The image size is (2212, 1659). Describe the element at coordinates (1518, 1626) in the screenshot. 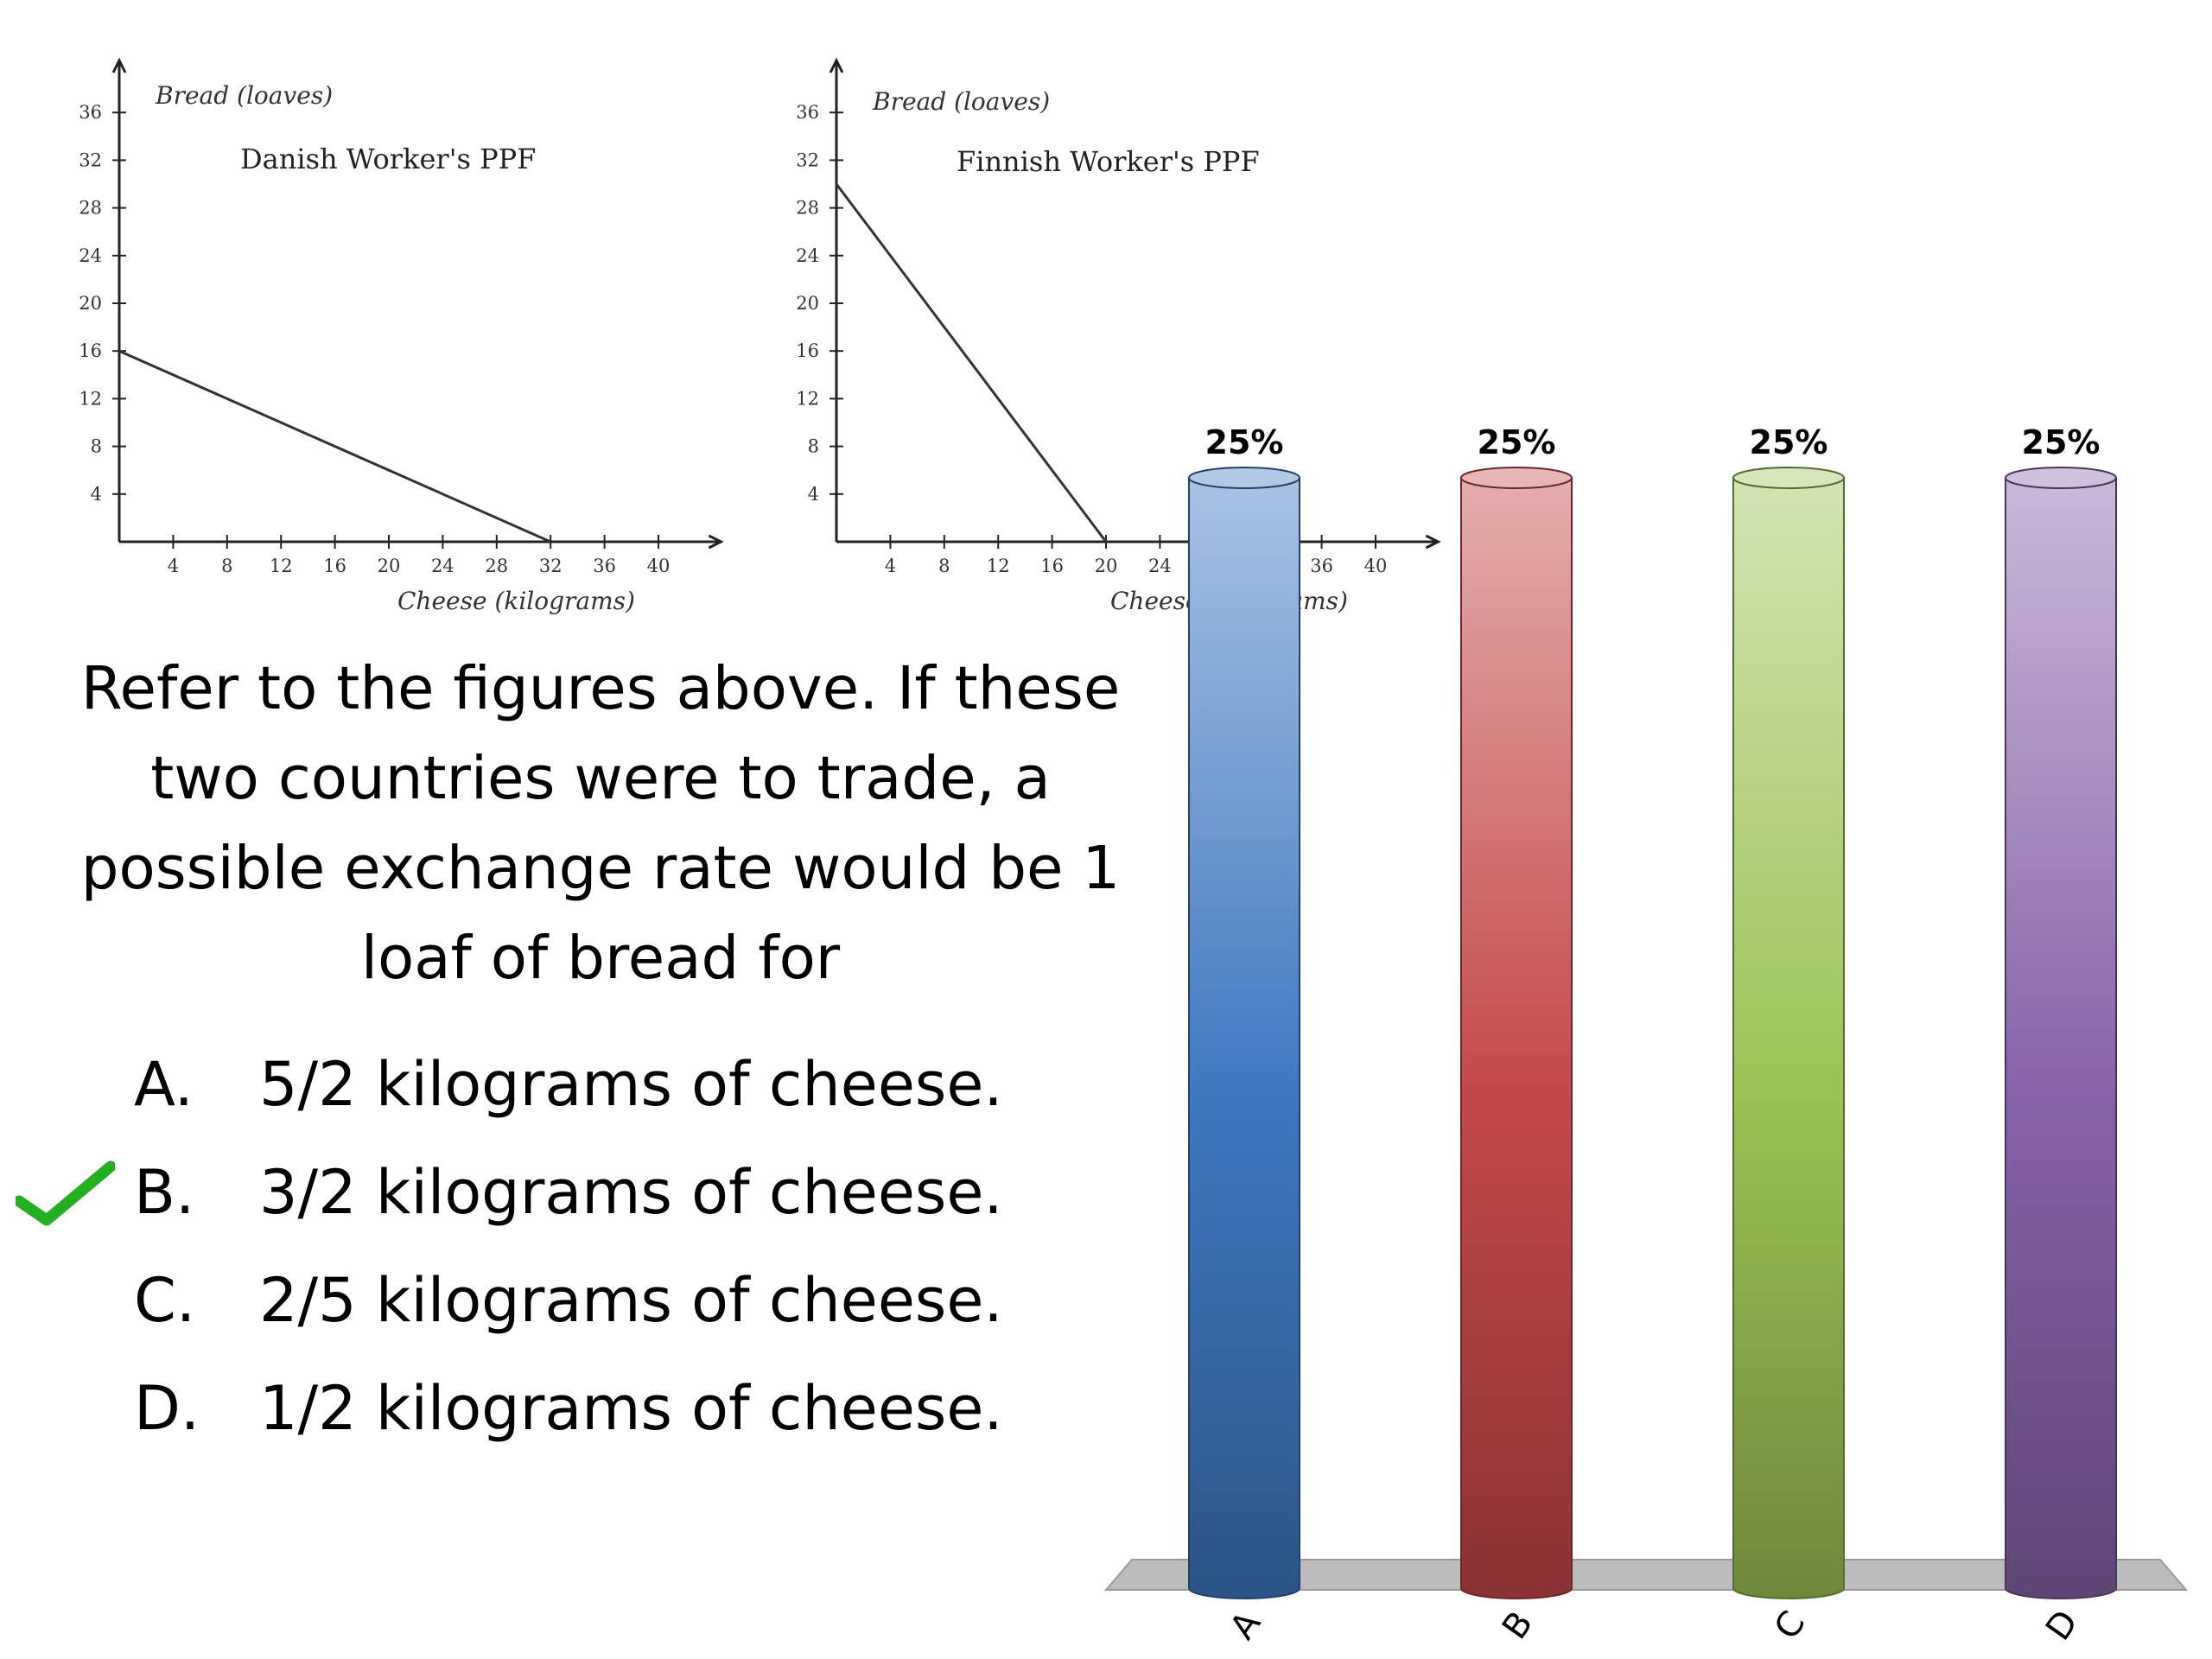

I see `category-label: B` at that location.